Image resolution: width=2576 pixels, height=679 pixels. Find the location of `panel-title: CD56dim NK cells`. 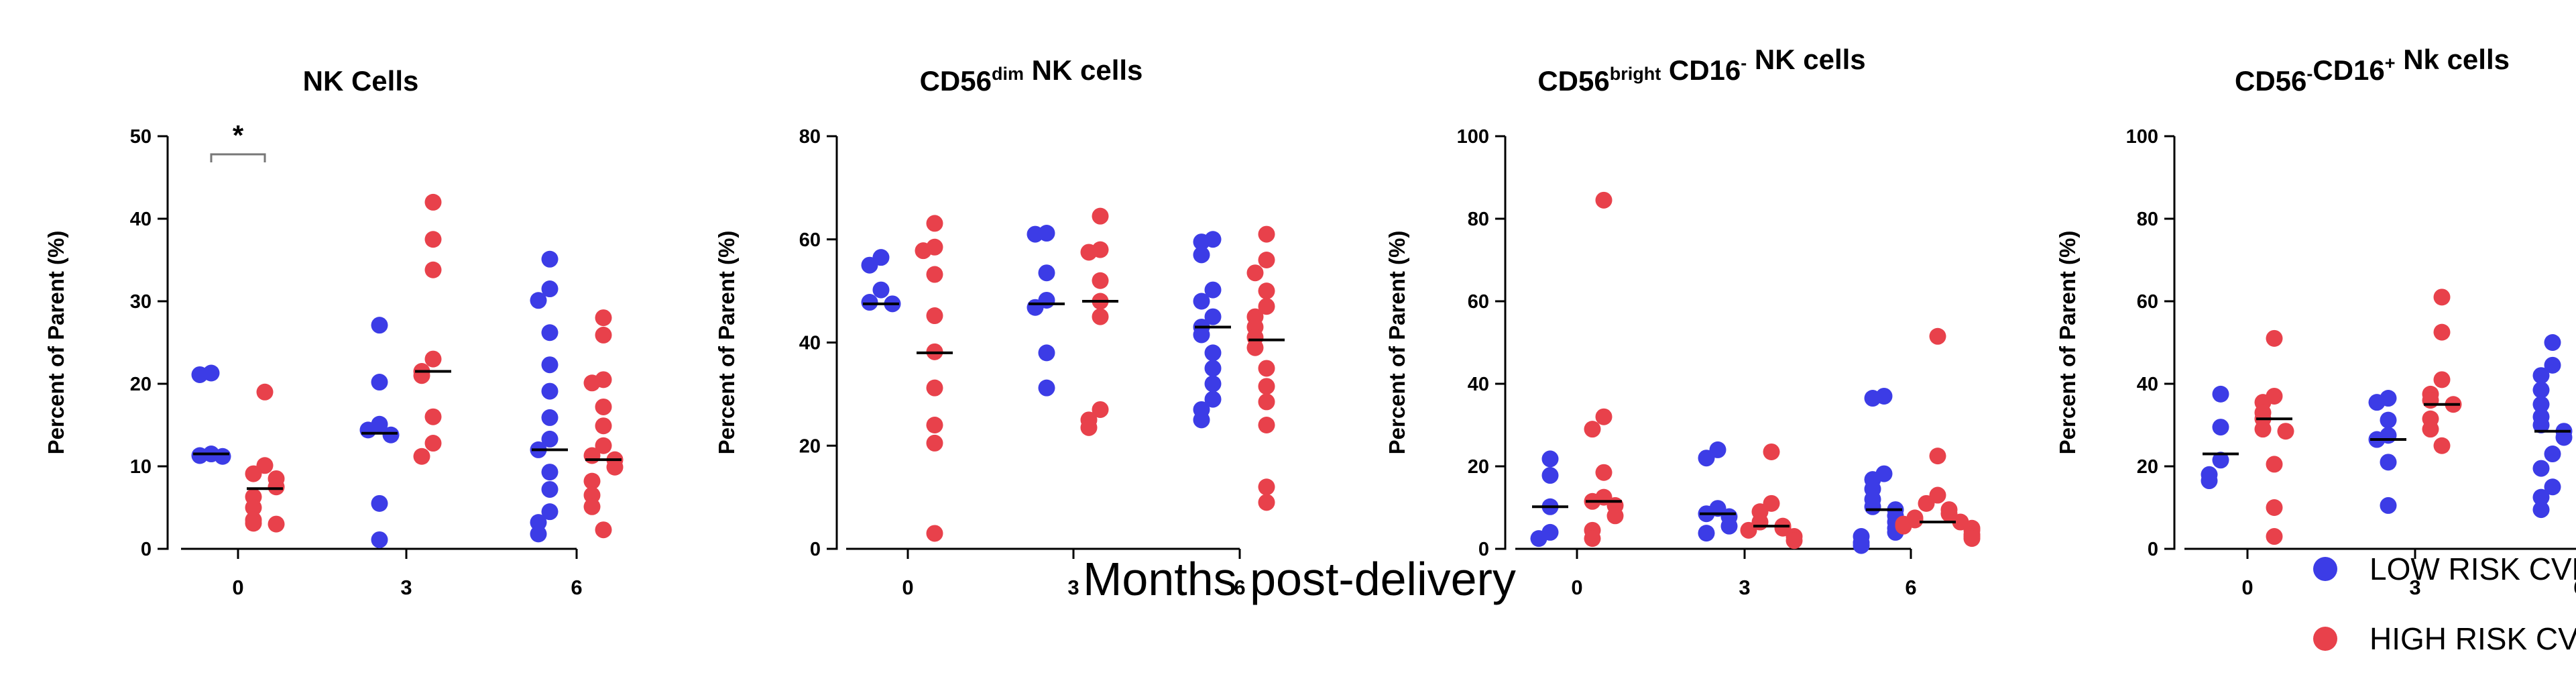

panel-title: CD56dim NK cells is located at coordinates (1031, 75).